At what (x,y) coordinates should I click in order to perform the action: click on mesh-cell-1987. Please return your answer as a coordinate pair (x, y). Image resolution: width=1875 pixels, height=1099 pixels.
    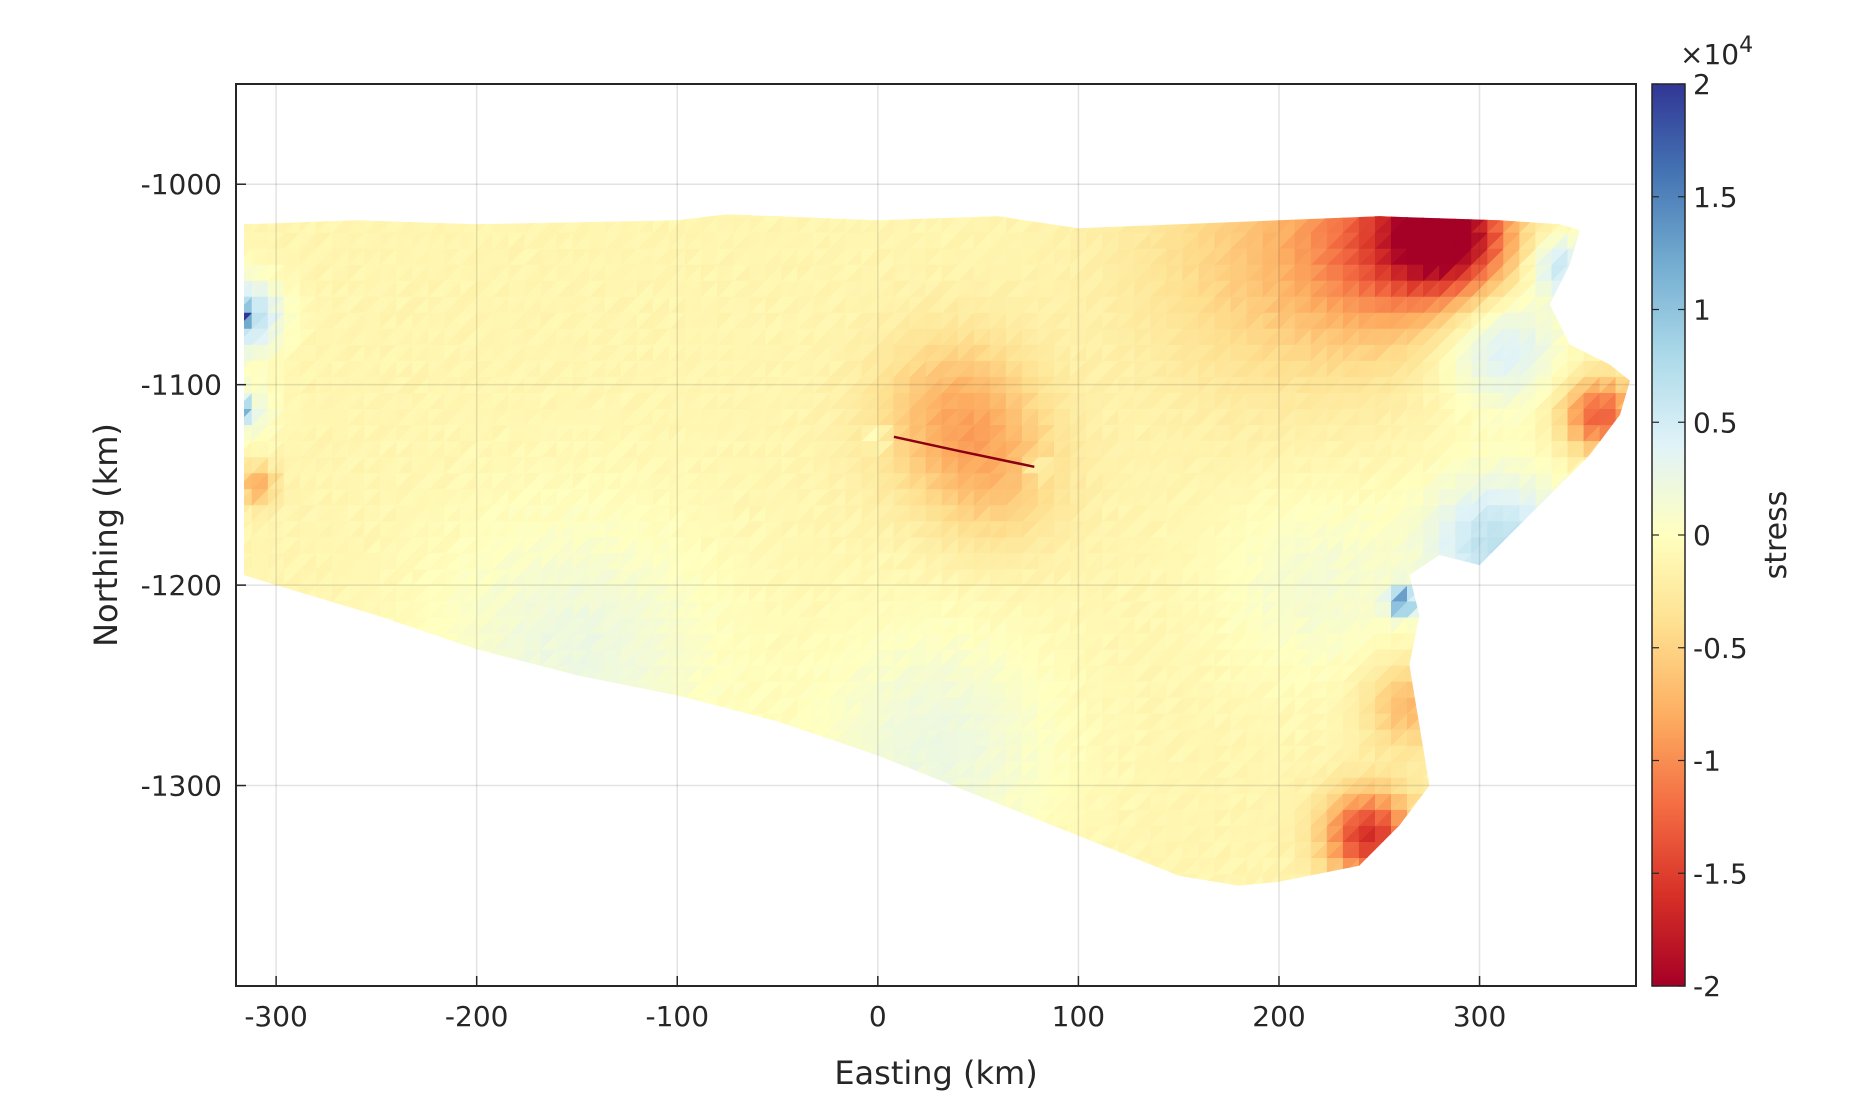
    Looking at the image, I should click on (613, 818).